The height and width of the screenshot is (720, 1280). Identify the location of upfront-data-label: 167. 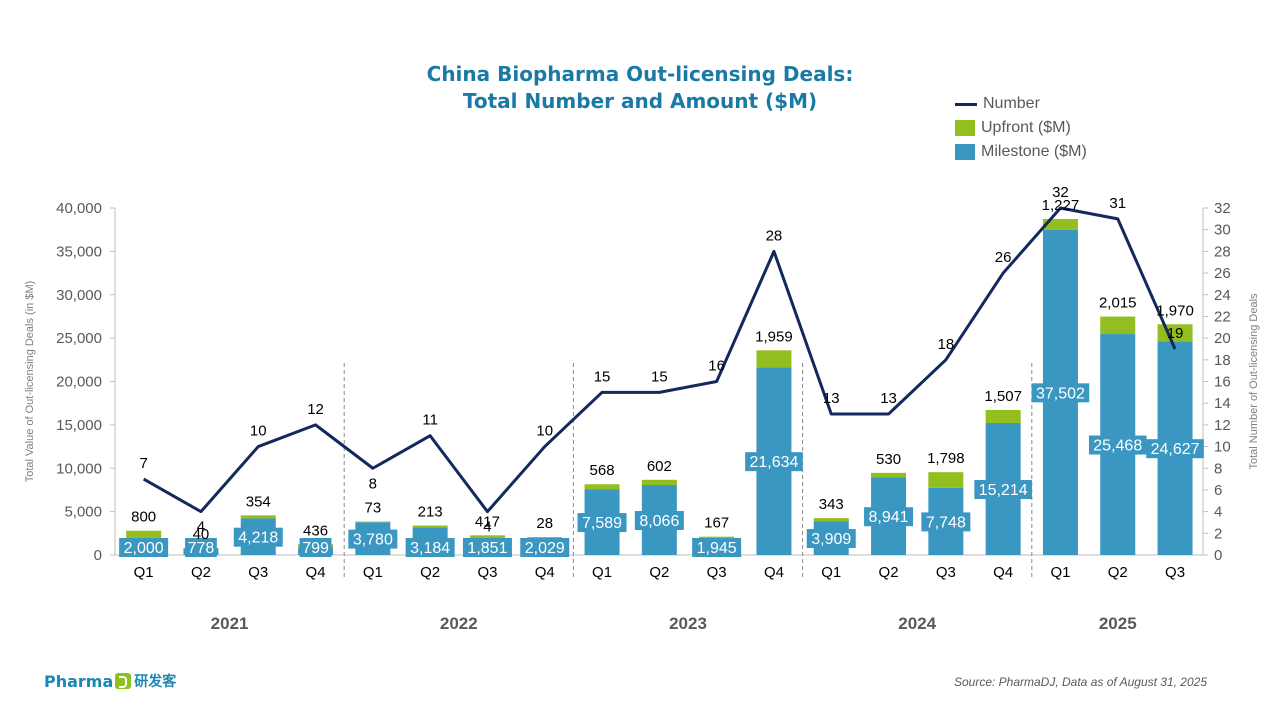
(716, 523).